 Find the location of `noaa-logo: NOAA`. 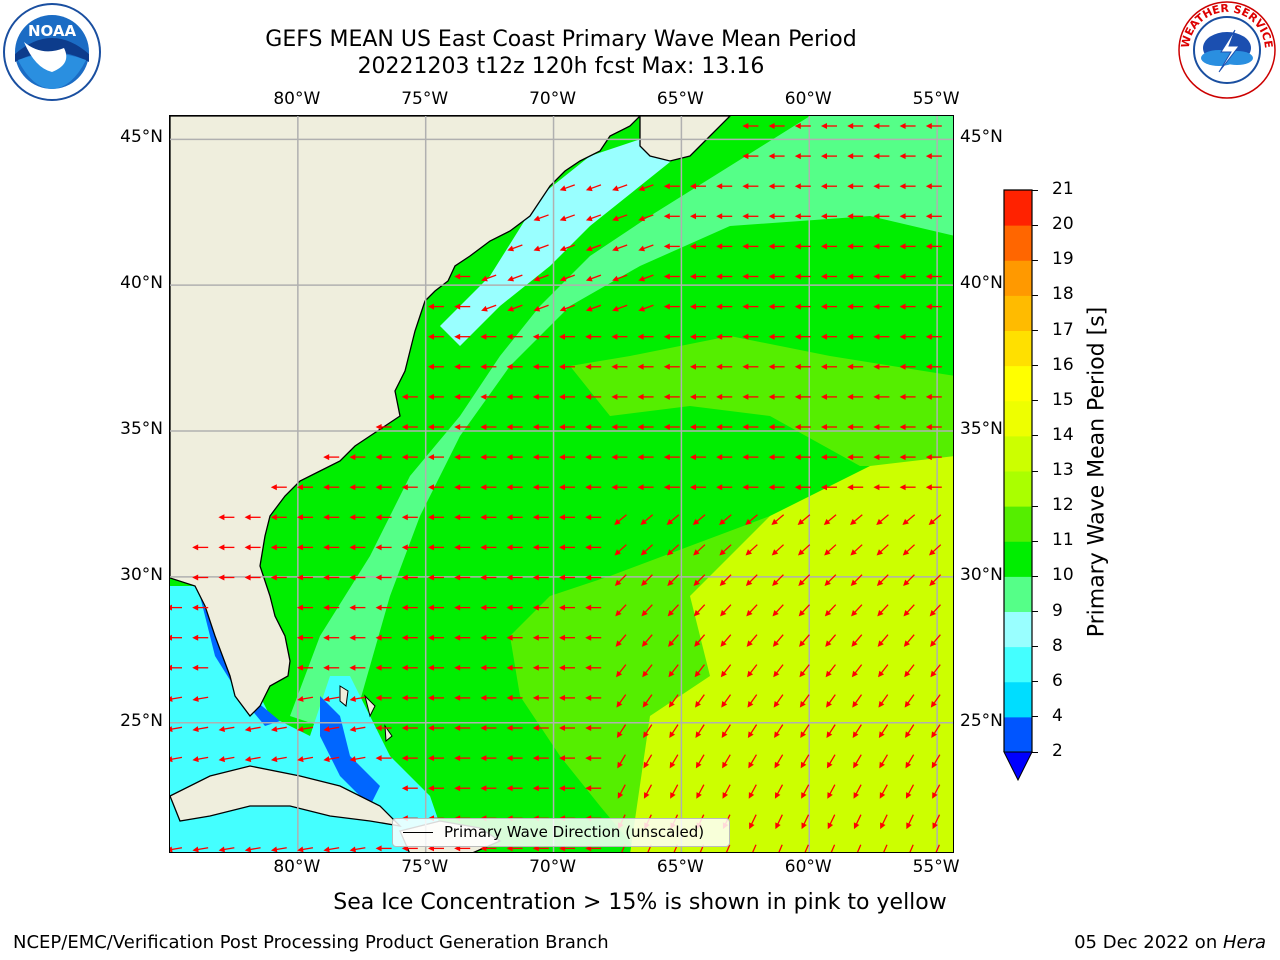

noaa-logo: NOAA is located at coordinates (52, 54).